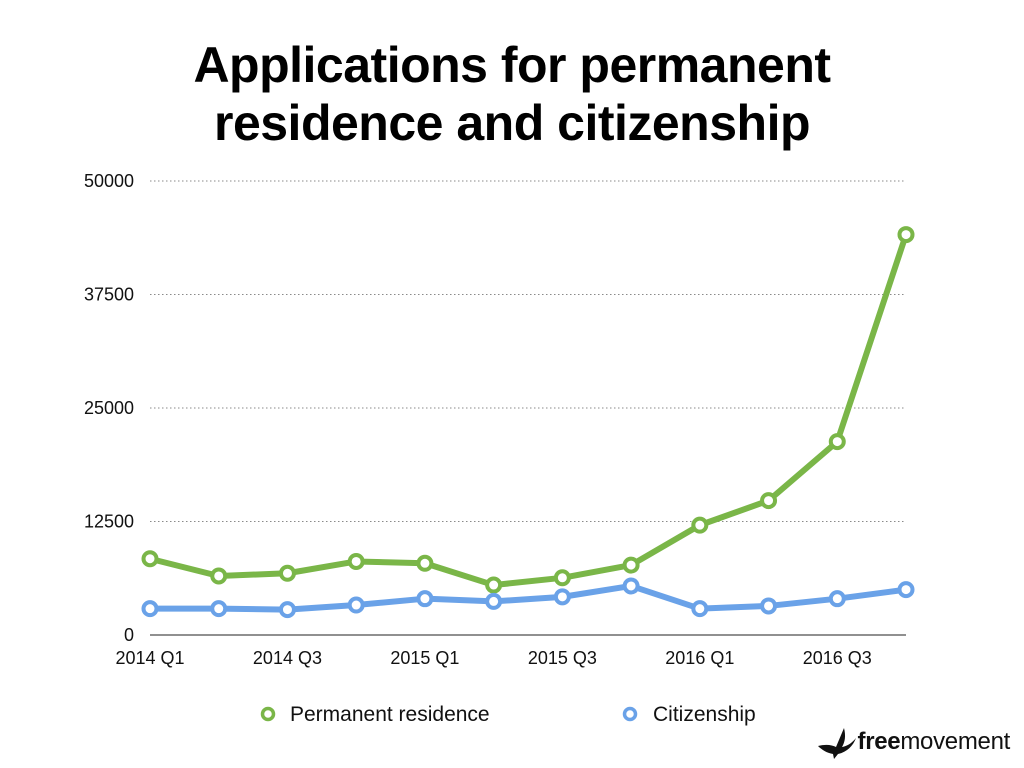 The image size is (1024, 768). I want to click on brand-name: freemovement, so click(934, 742).